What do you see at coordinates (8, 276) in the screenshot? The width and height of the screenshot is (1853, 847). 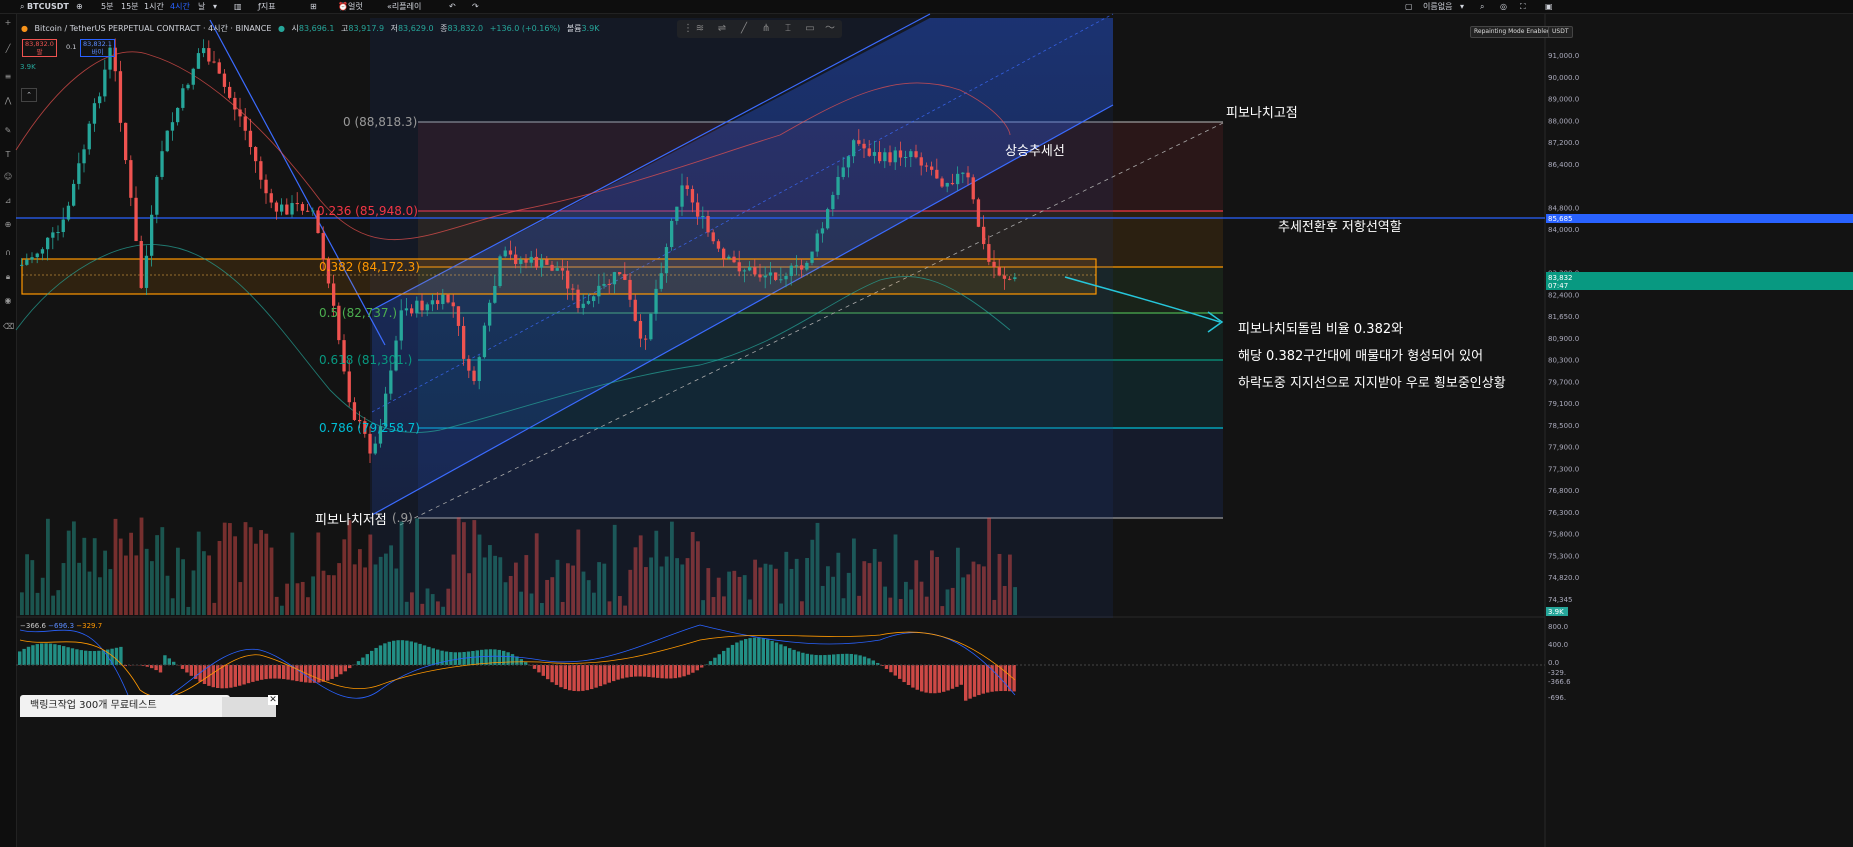 I see `lock-icon: 🔒︎` at bounding box center [8, 276].